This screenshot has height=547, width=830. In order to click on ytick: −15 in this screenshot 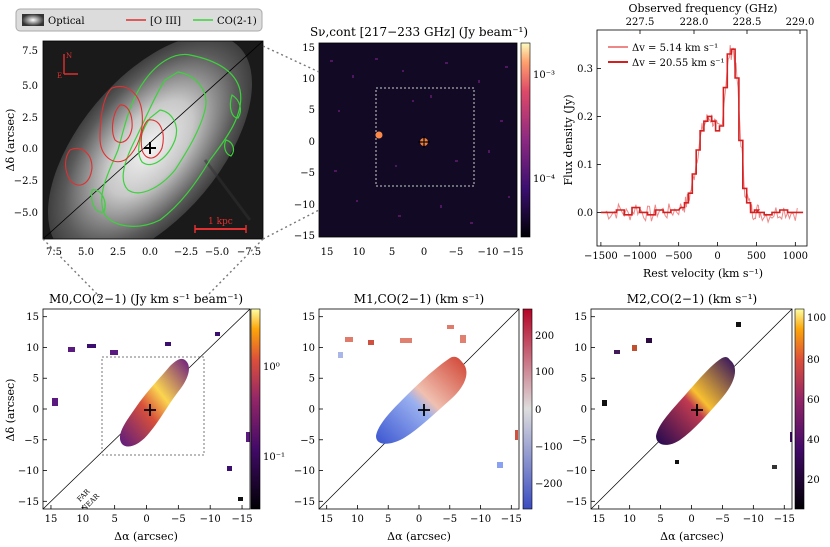, I will do `click(304, 236)`.